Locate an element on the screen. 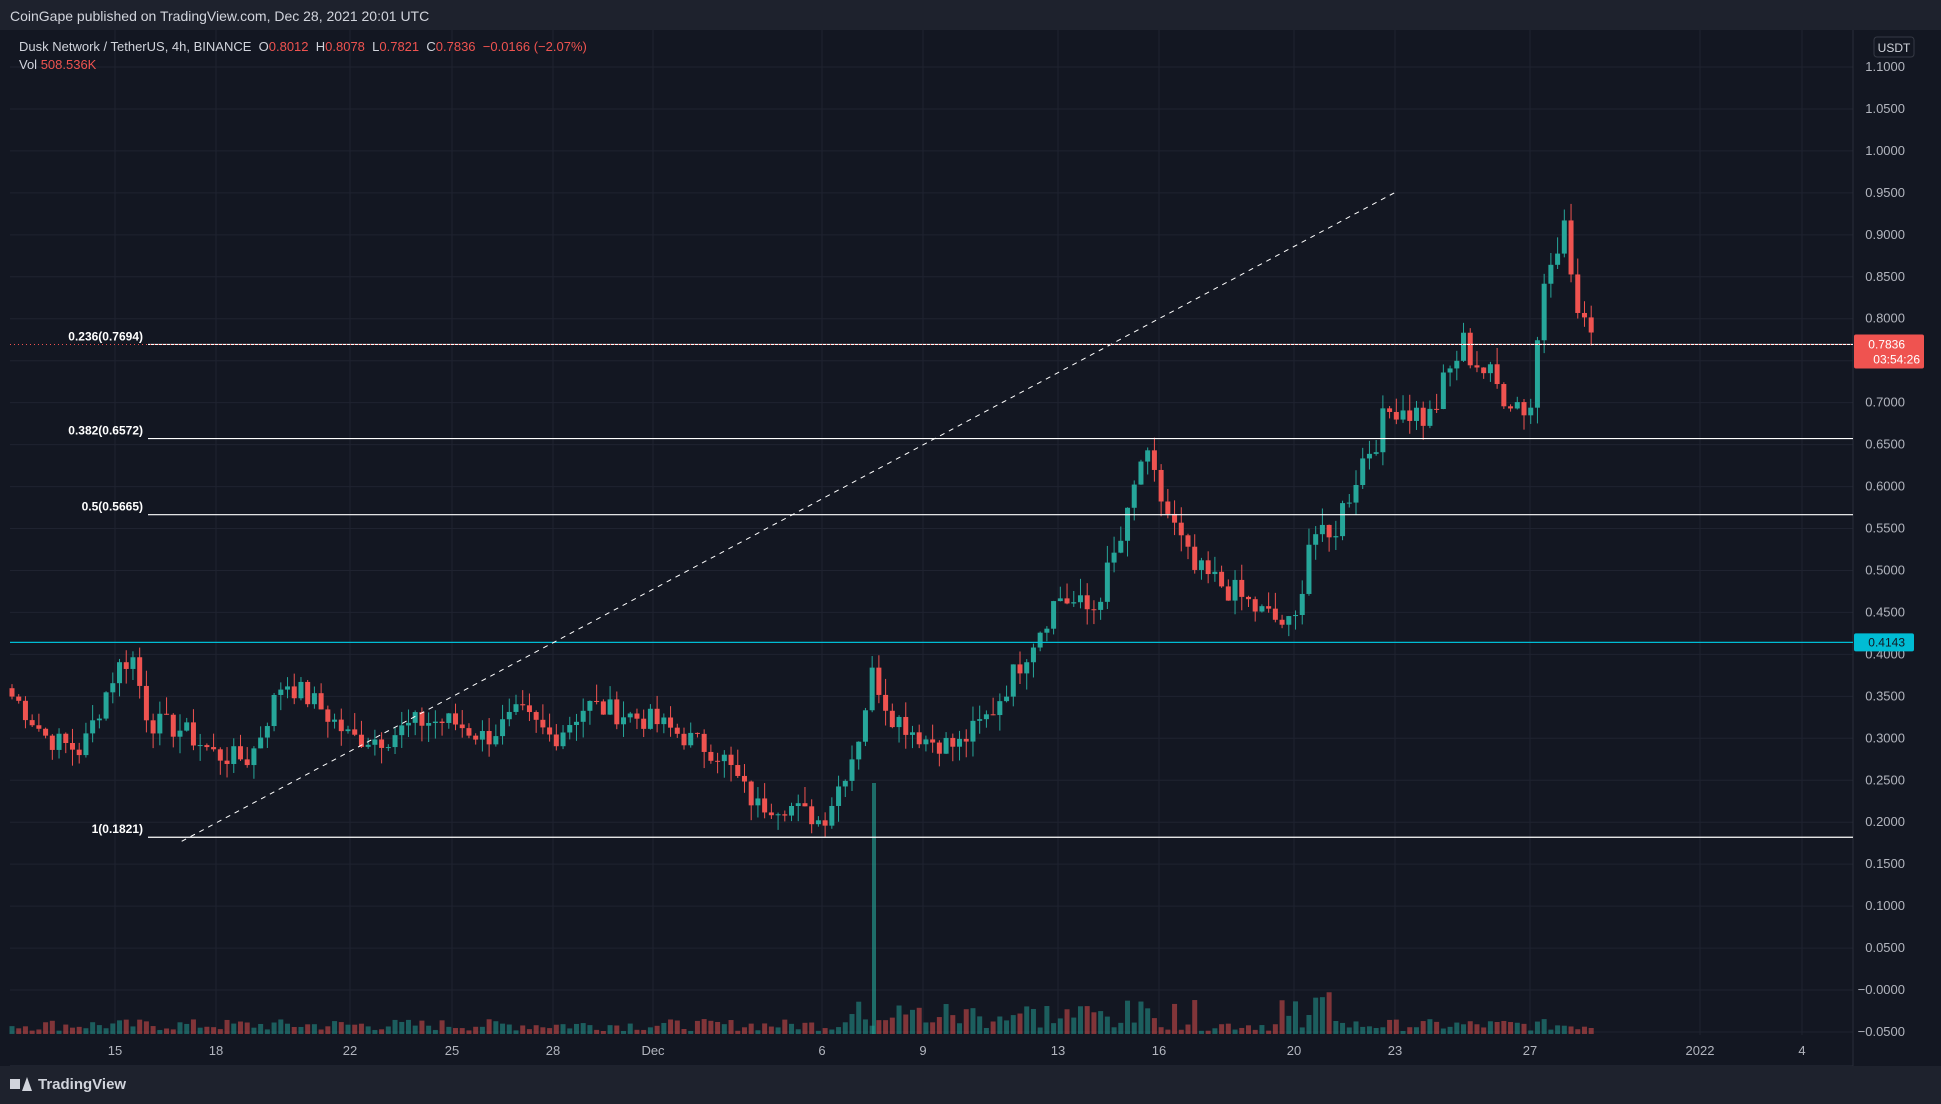  price-tick-label: 0.4500 is located at coordinates (1885, 611).